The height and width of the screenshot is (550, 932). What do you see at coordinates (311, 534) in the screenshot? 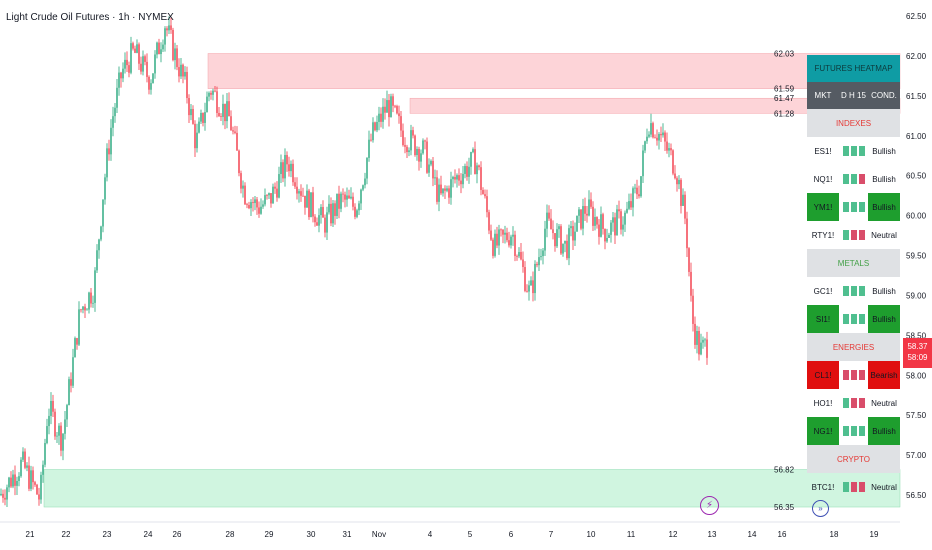
I see `time-tick-label: 30` at bounding box center [311, 534].